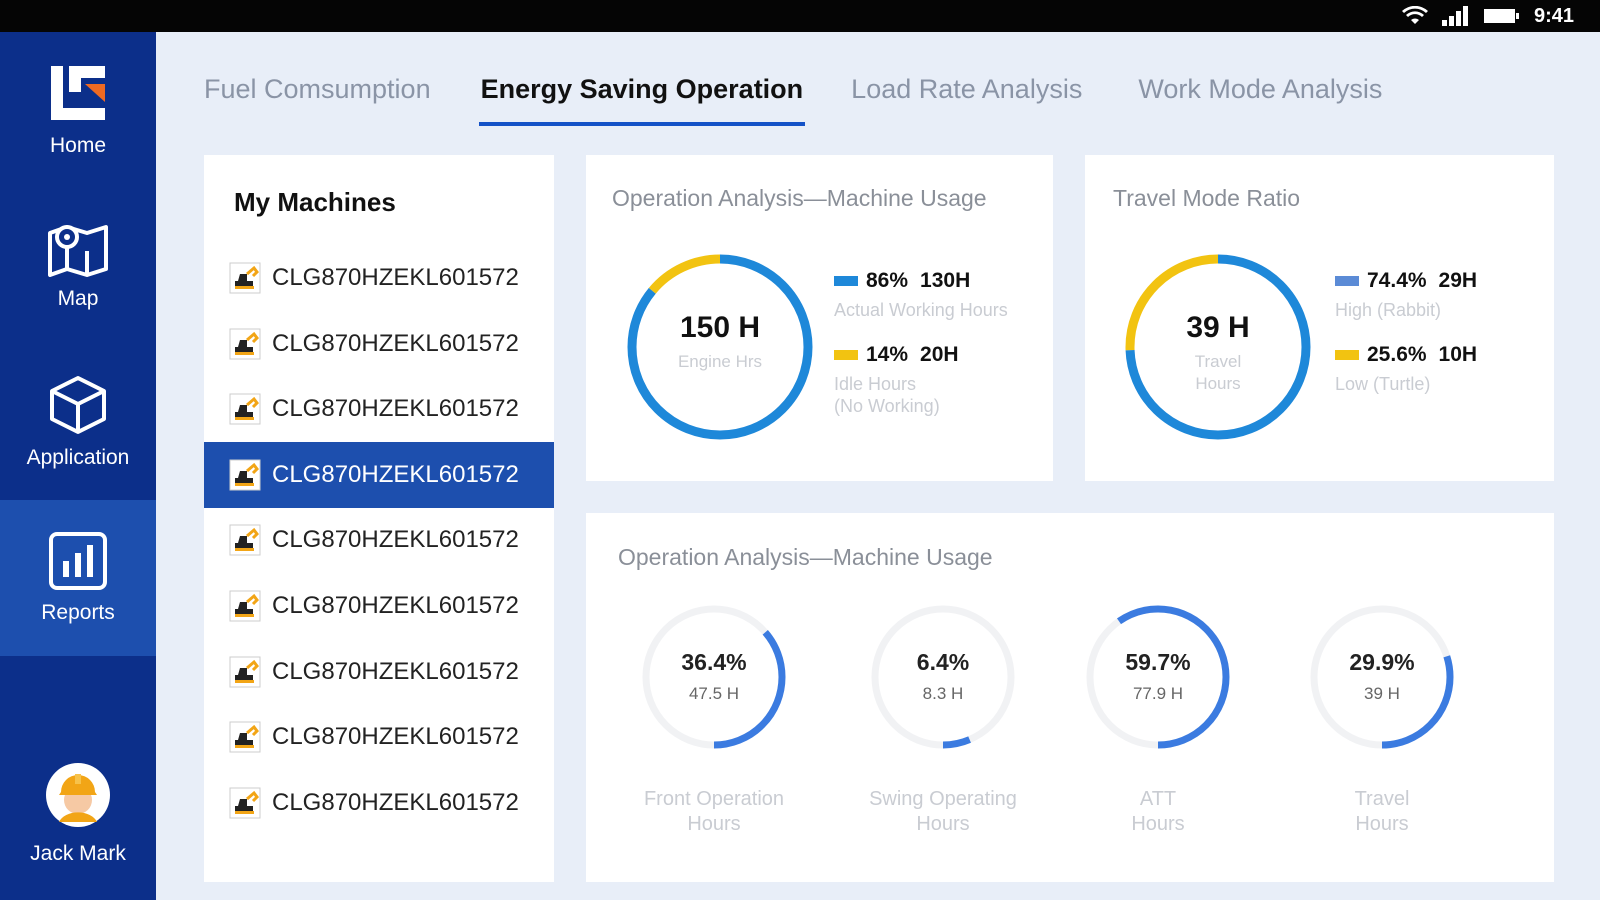 The width and height of the screenshot is (1600, 900). What do you see at coordinates (921, 355) in the screenshot?
I see `legend-idle: 14% 20H` at bounding box center [921, 355].